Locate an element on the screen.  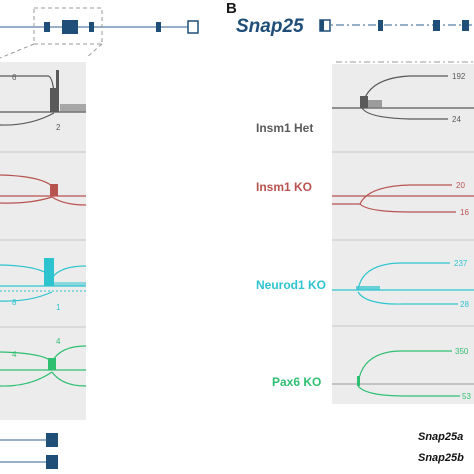
count-label: 53 is located at coordinates (466, 396).